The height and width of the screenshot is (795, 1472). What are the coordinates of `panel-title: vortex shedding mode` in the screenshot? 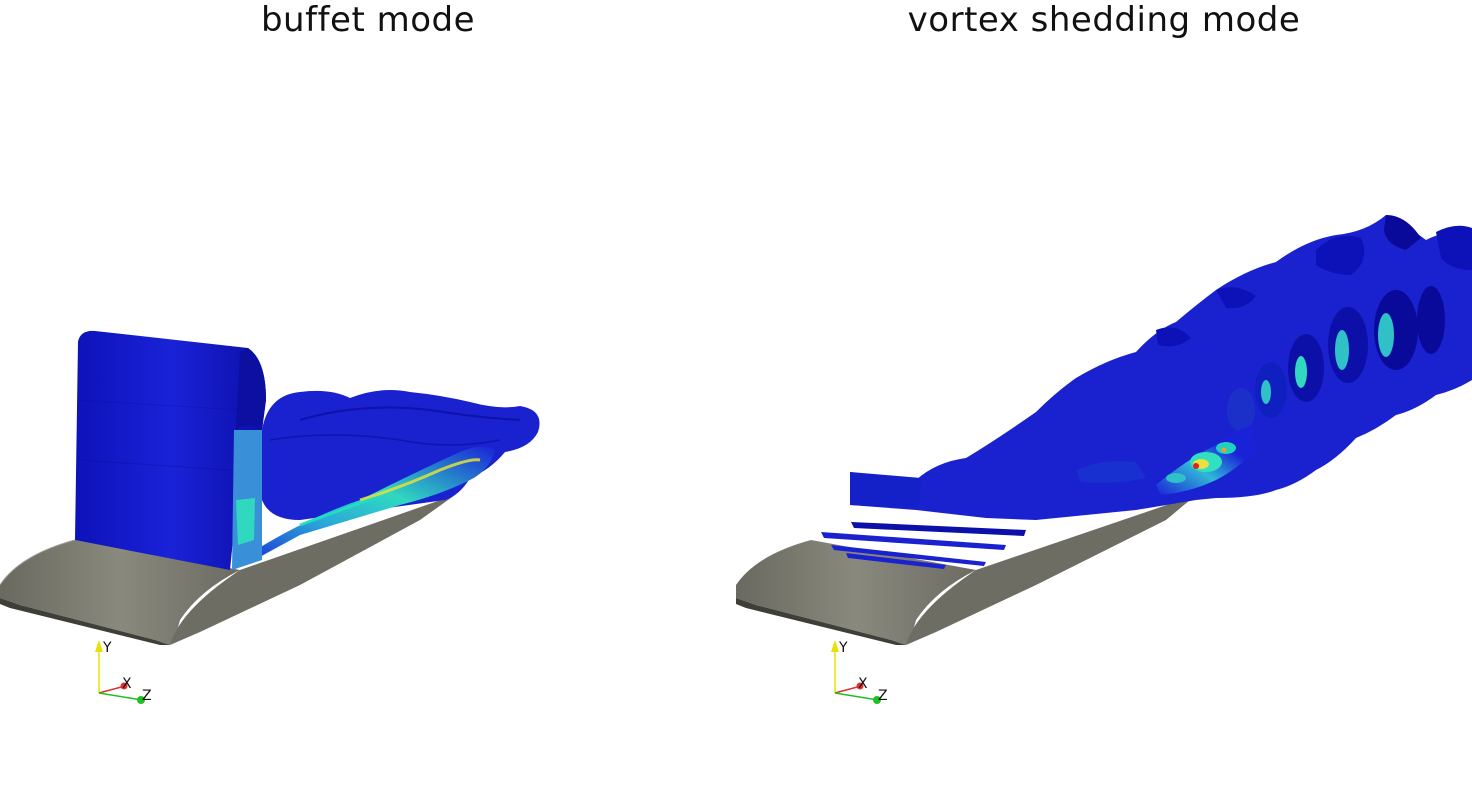 It's located at (1104, 20).